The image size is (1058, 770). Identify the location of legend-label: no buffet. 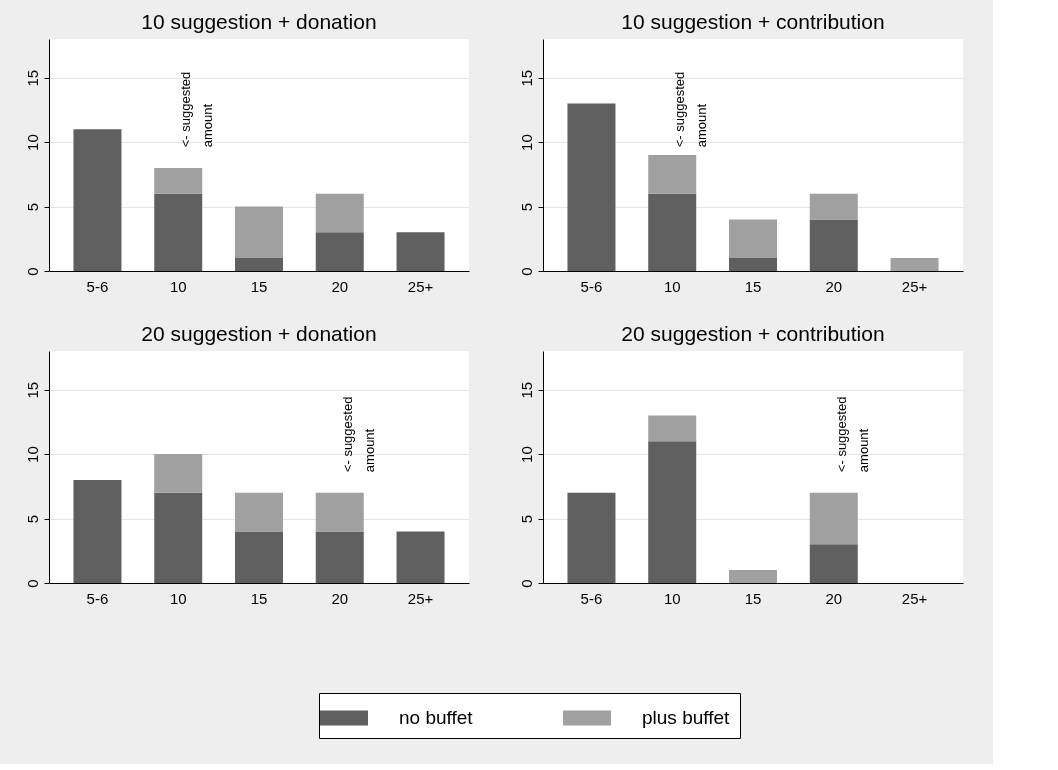
(436, 717).